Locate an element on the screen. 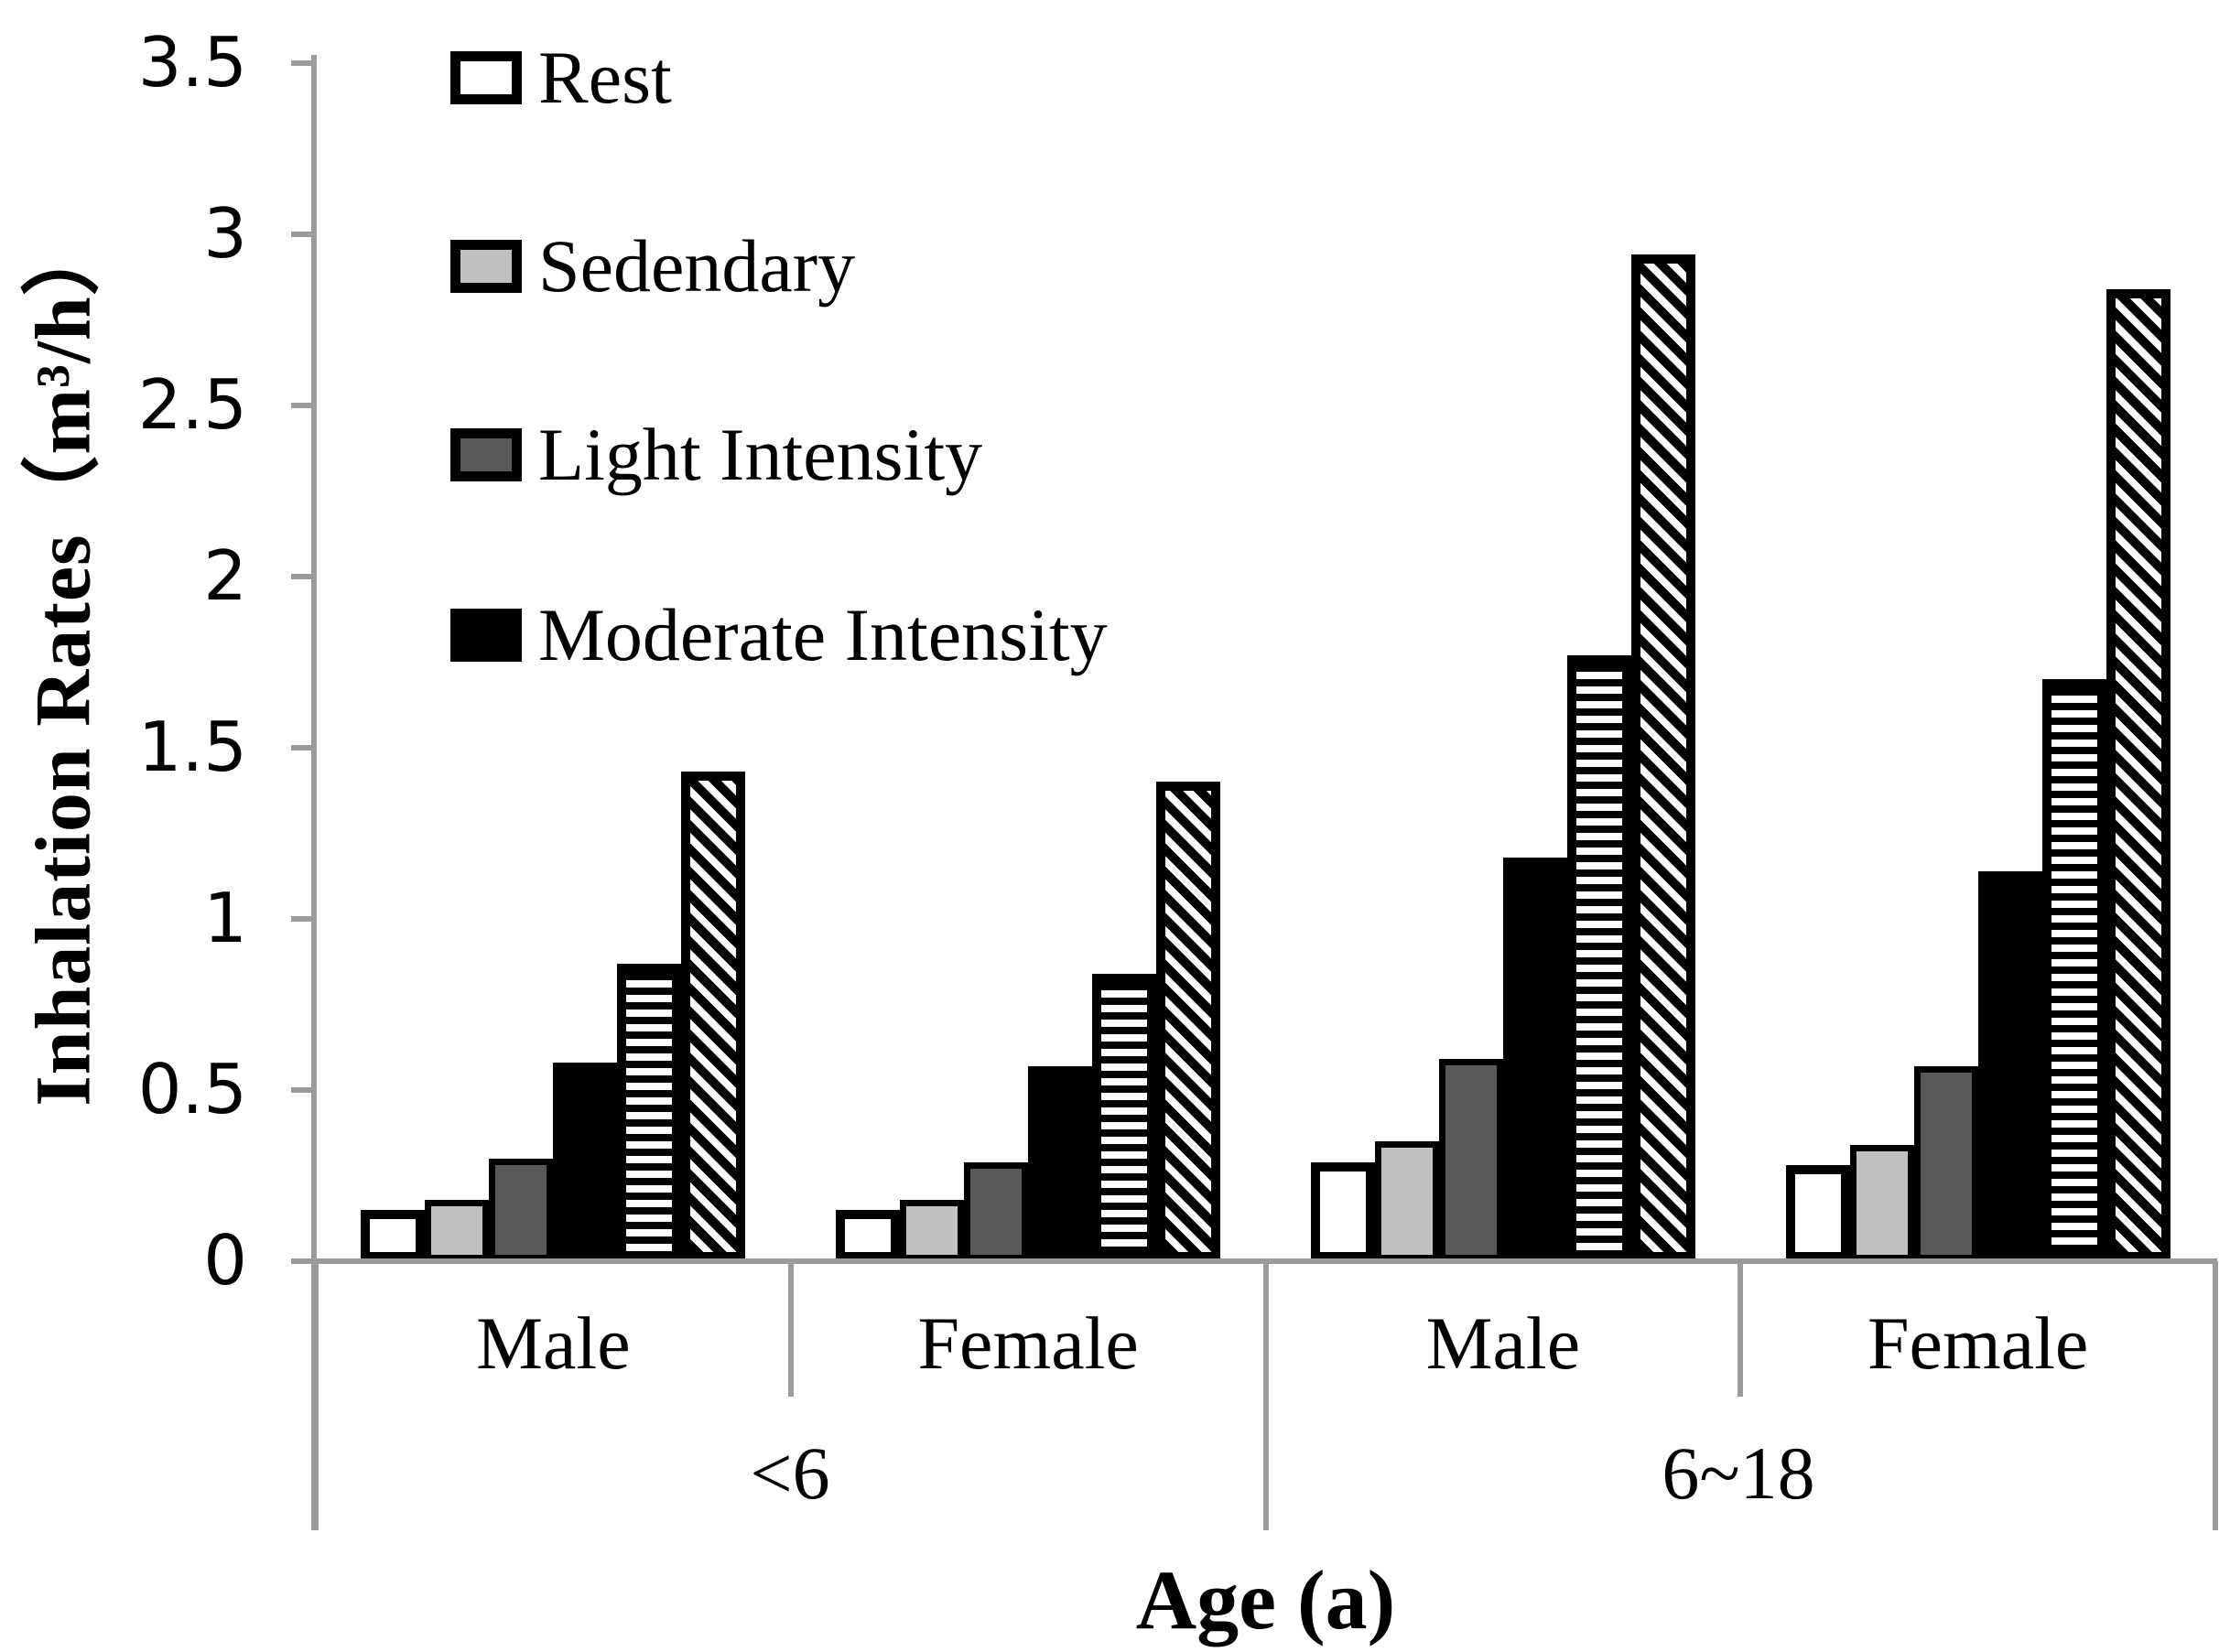 This screenshot has height=1652, width=2230. y-tick-label: 3.5 is located at coordinates (192, 62).